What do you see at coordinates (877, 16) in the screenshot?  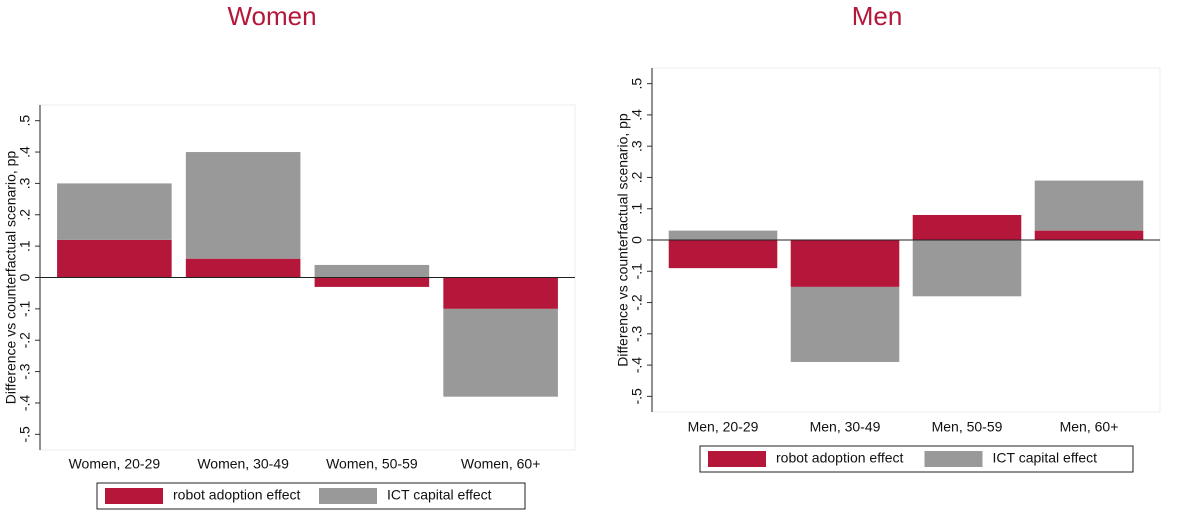 I see `chart-title: Men` at bounding box center [877, 16].